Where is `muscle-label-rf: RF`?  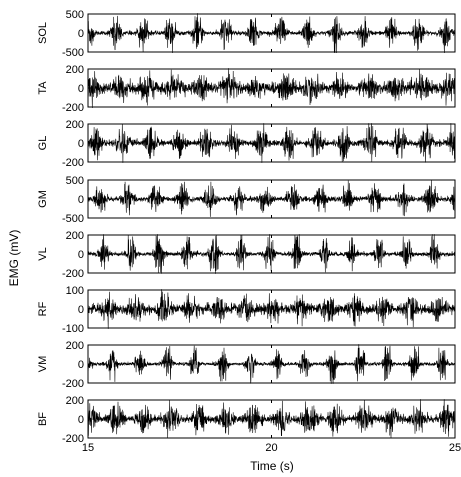 muscle-label-rf: RF is located at coordinates (43, 308).